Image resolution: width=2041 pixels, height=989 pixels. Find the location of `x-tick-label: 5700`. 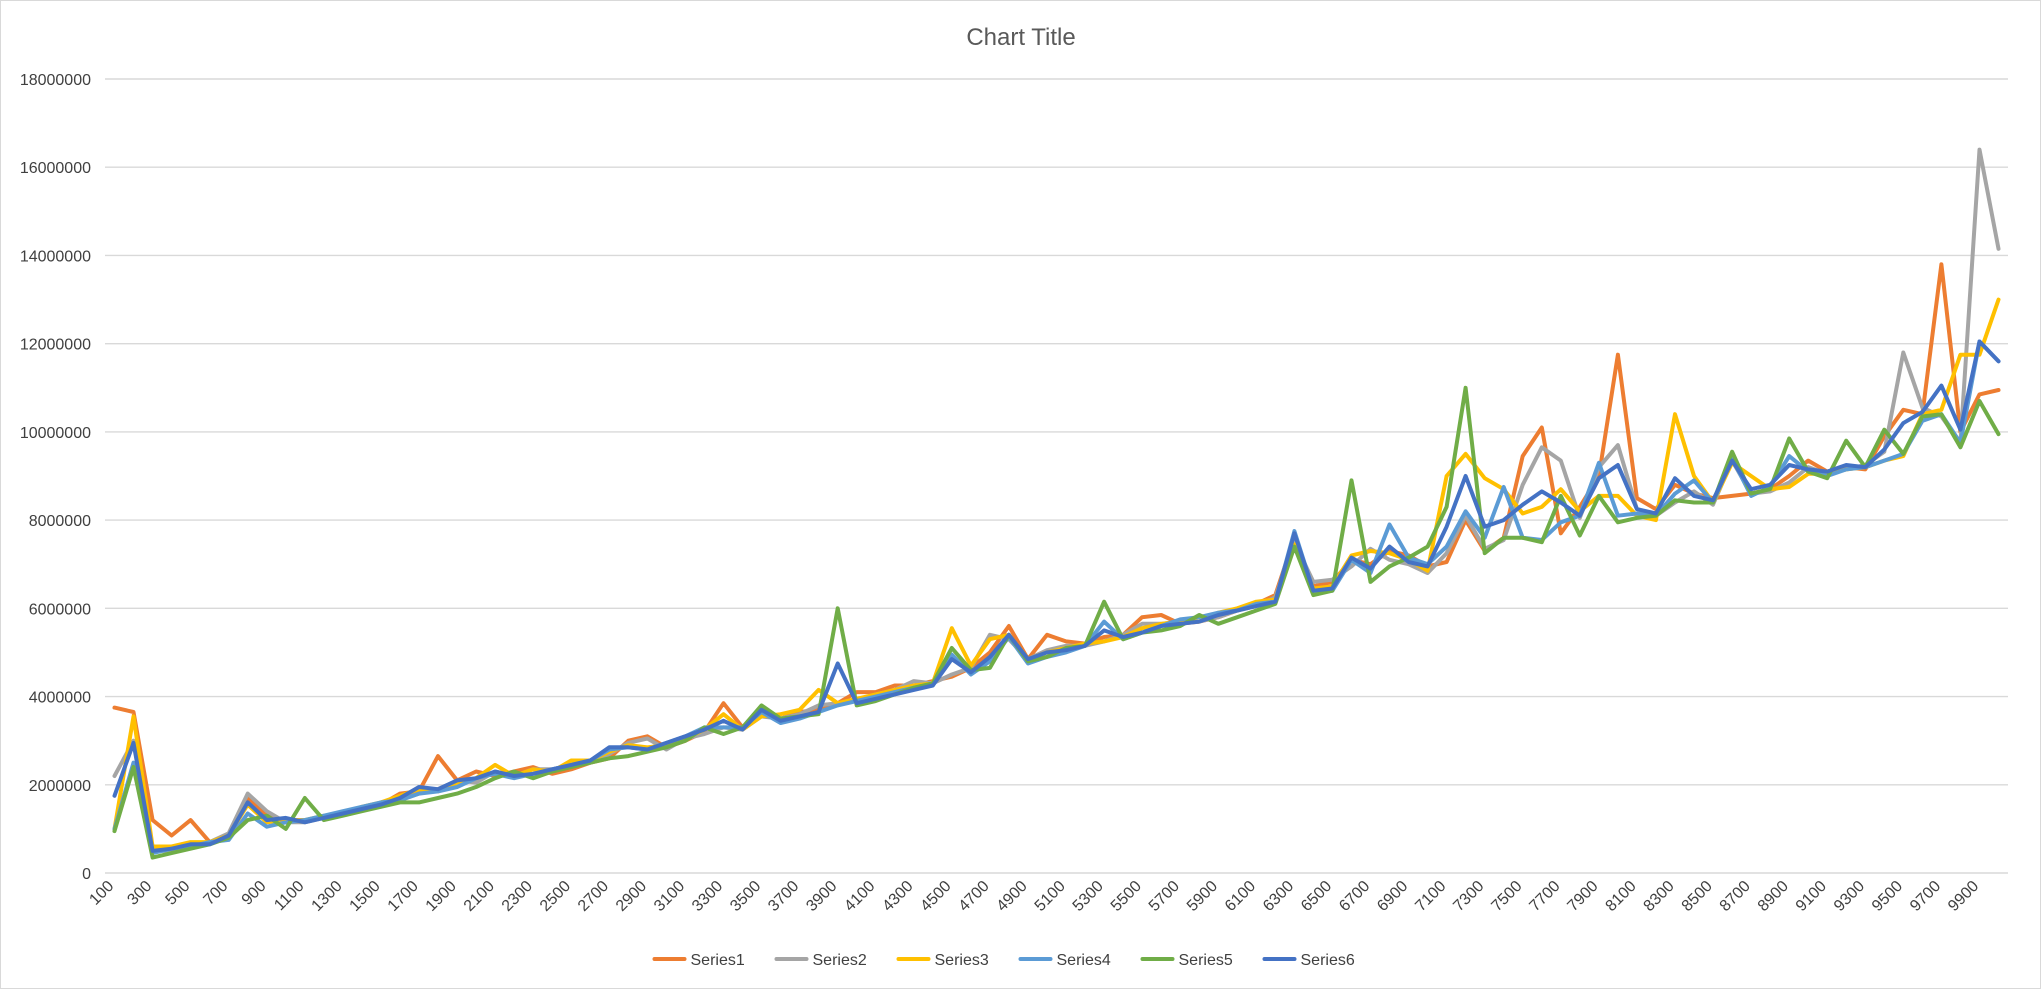

x-tick-label: 5700 is located at coordinates (1164, 896).